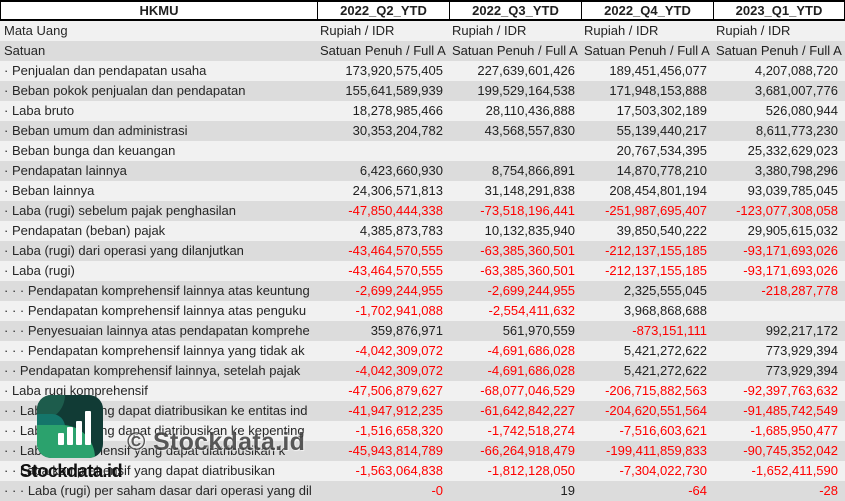  What do you see at coordinates (395, 390) in the screenshot?
I see `cell-value: -47,506,879,627` at bounding box center [395, 390].